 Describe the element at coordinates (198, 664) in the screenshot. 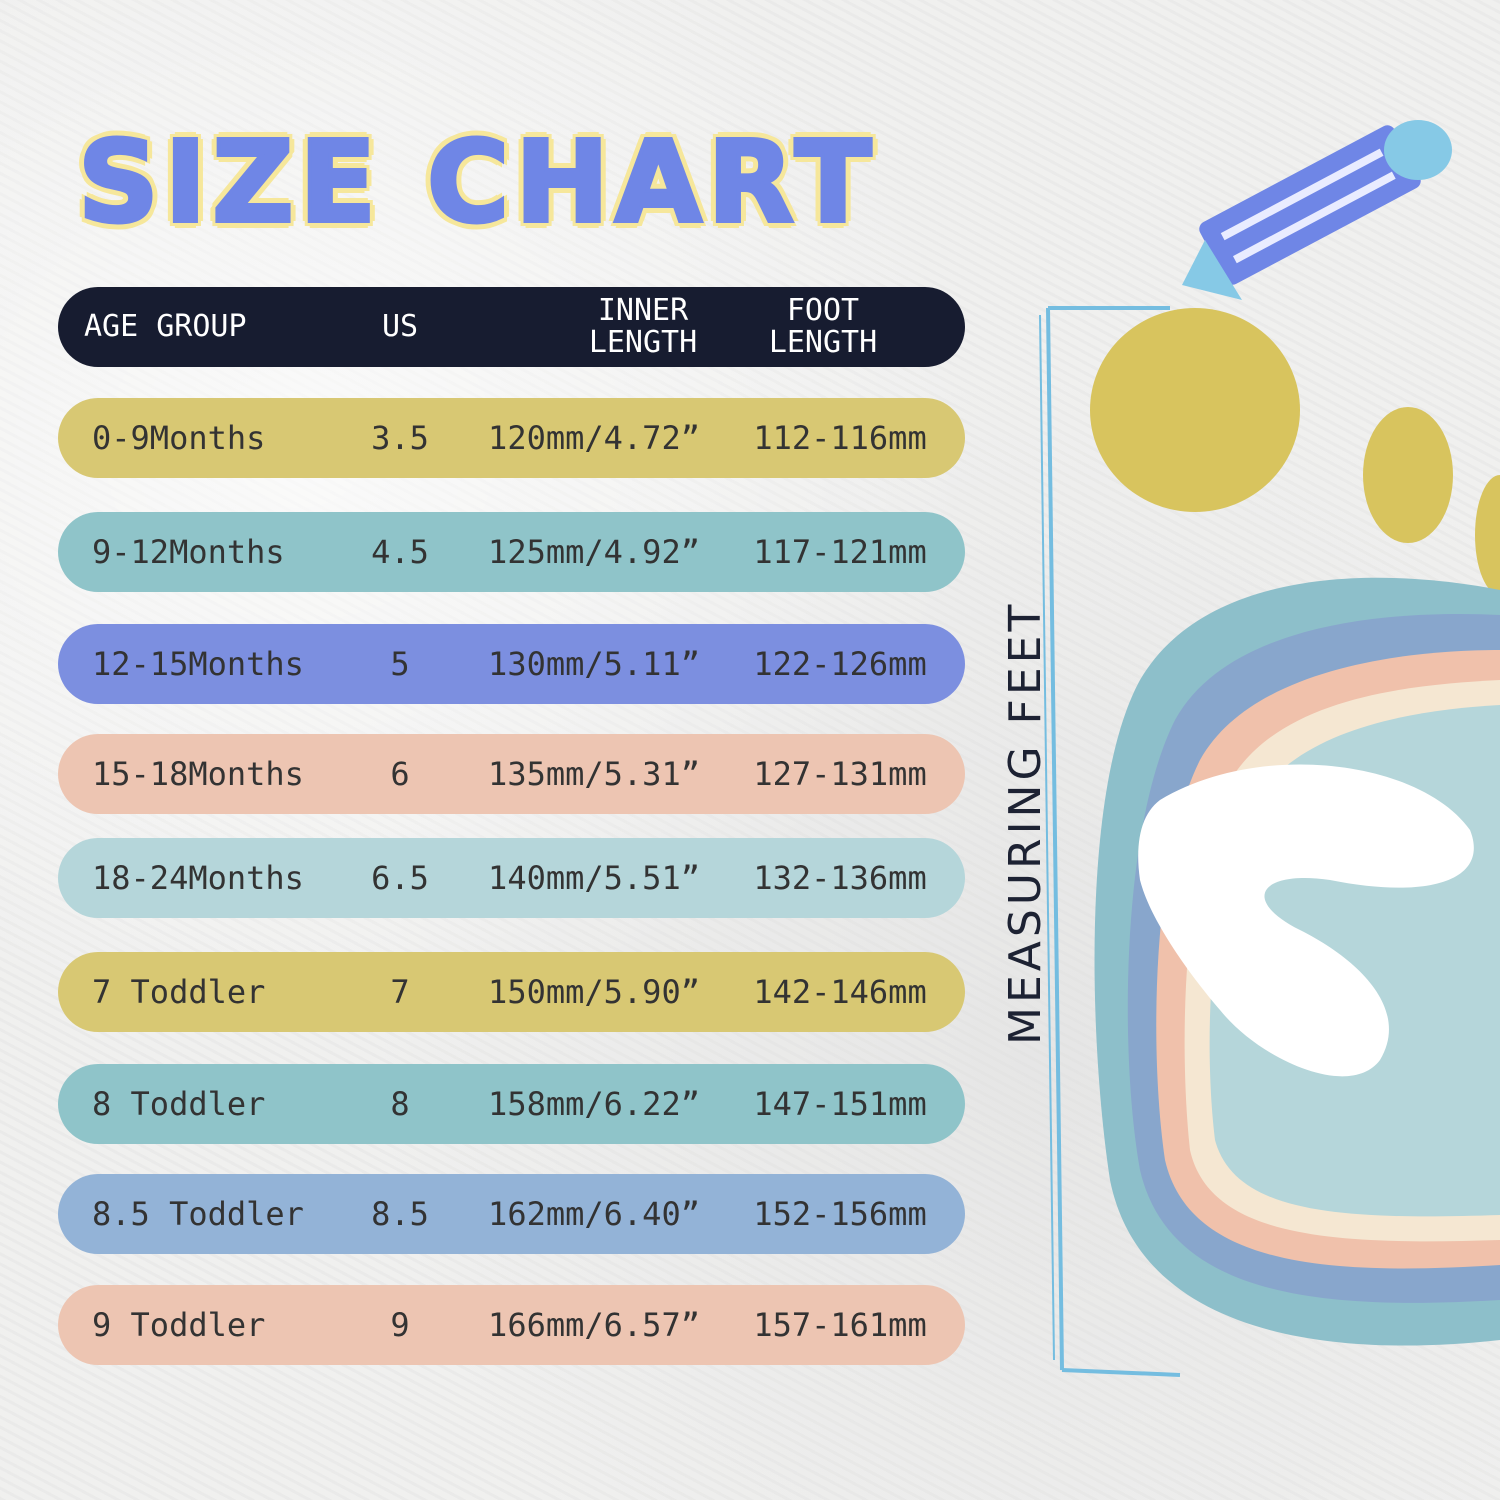

I see `age-cell: 12-15Months` at that location.